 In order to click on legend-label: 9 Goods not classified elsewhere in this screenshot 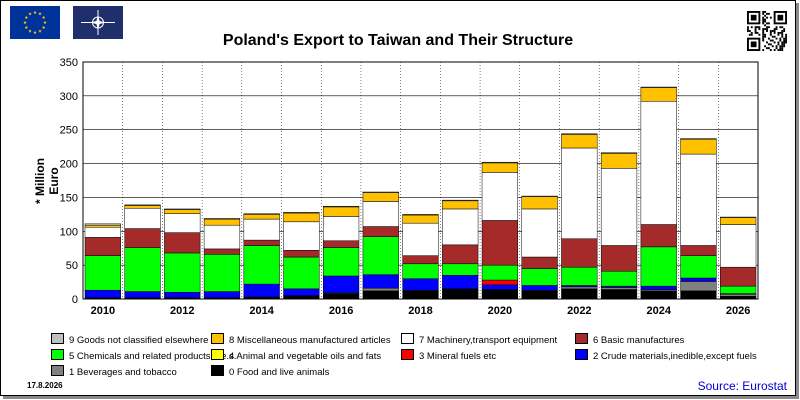, I will do `click(139, 340)`.